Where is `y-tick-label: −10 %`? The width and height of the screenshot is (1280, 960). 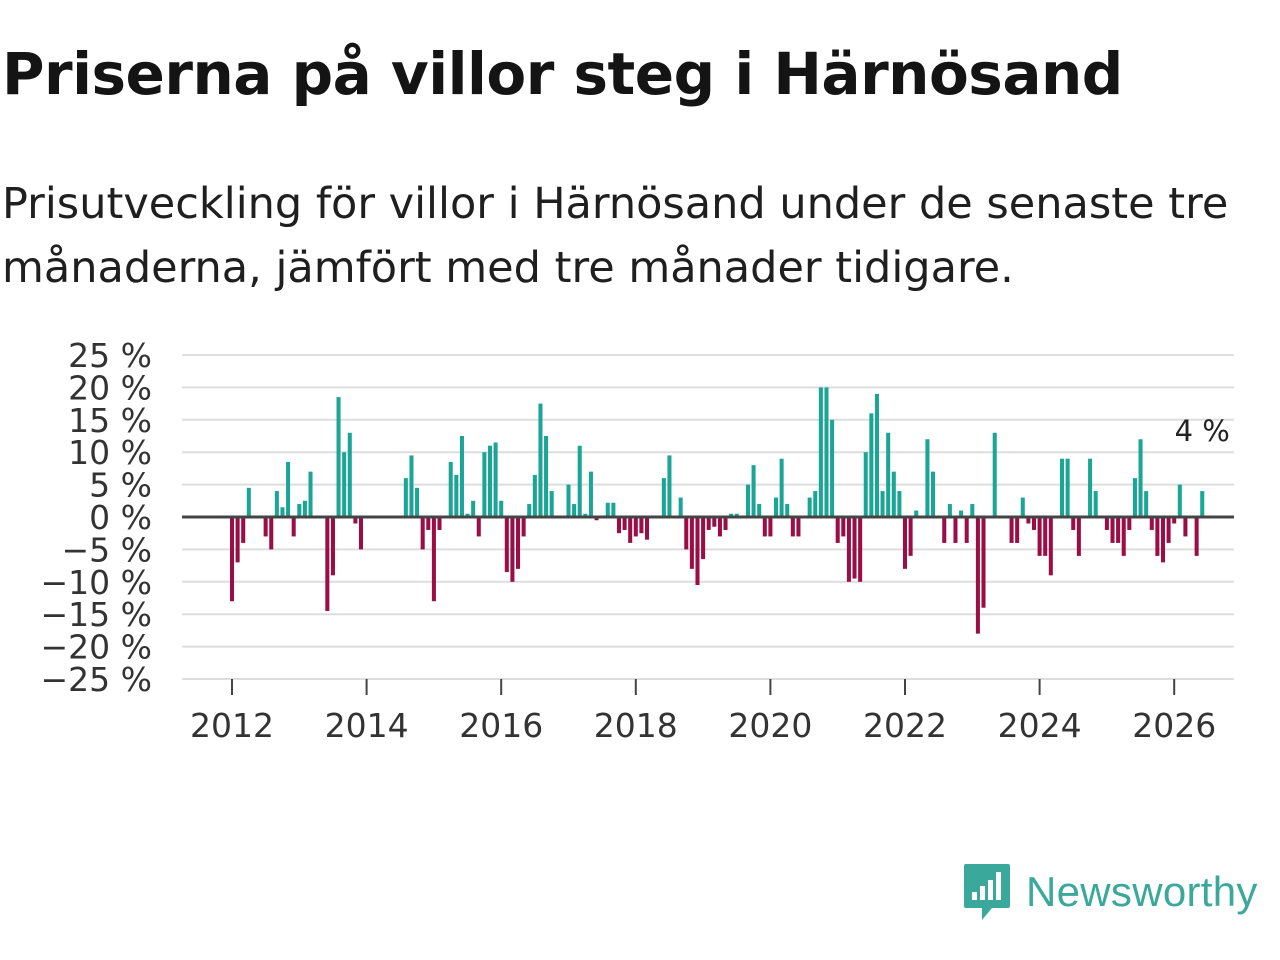
y-tick-label: −10 % is located at coordinates (97, 582).